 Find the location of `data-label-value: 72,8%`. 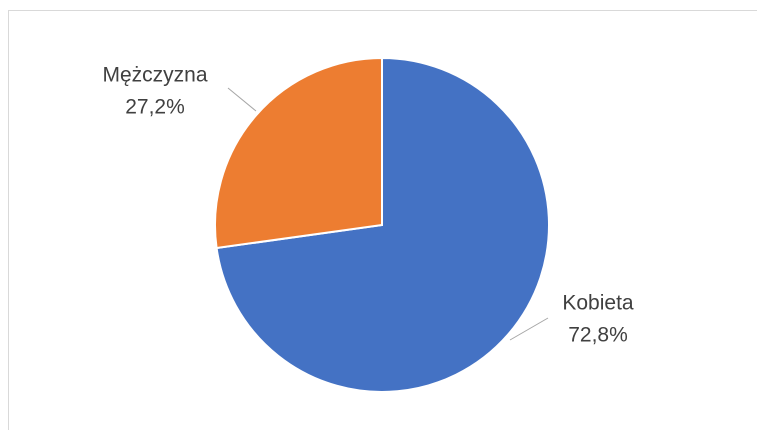

data-label-value: 72,8% is located at coordinates (598, 335).